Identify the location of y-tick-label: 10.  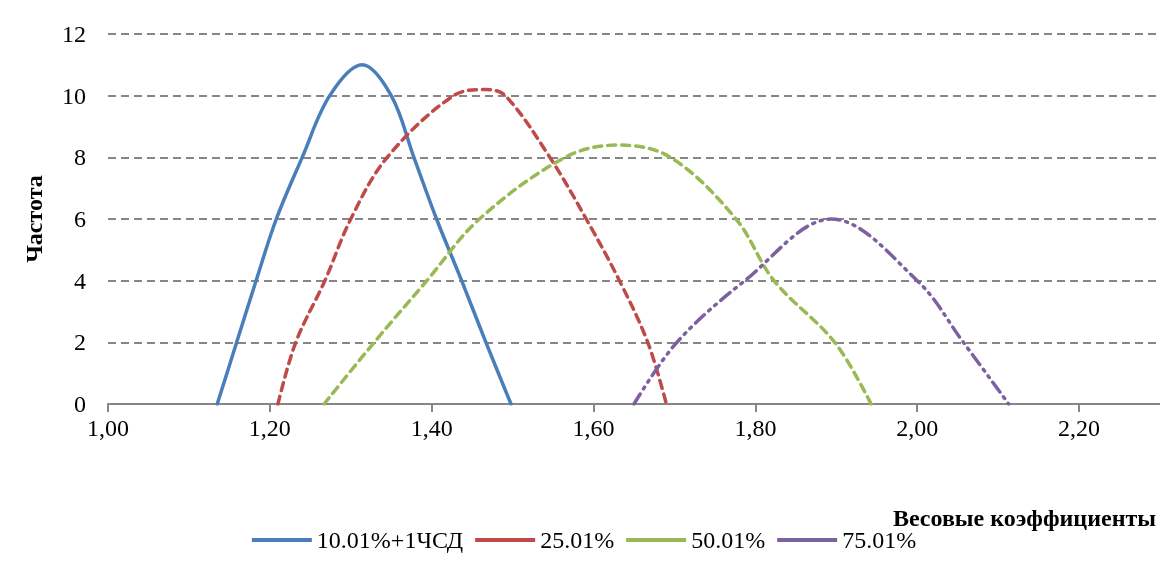
(74, 95).